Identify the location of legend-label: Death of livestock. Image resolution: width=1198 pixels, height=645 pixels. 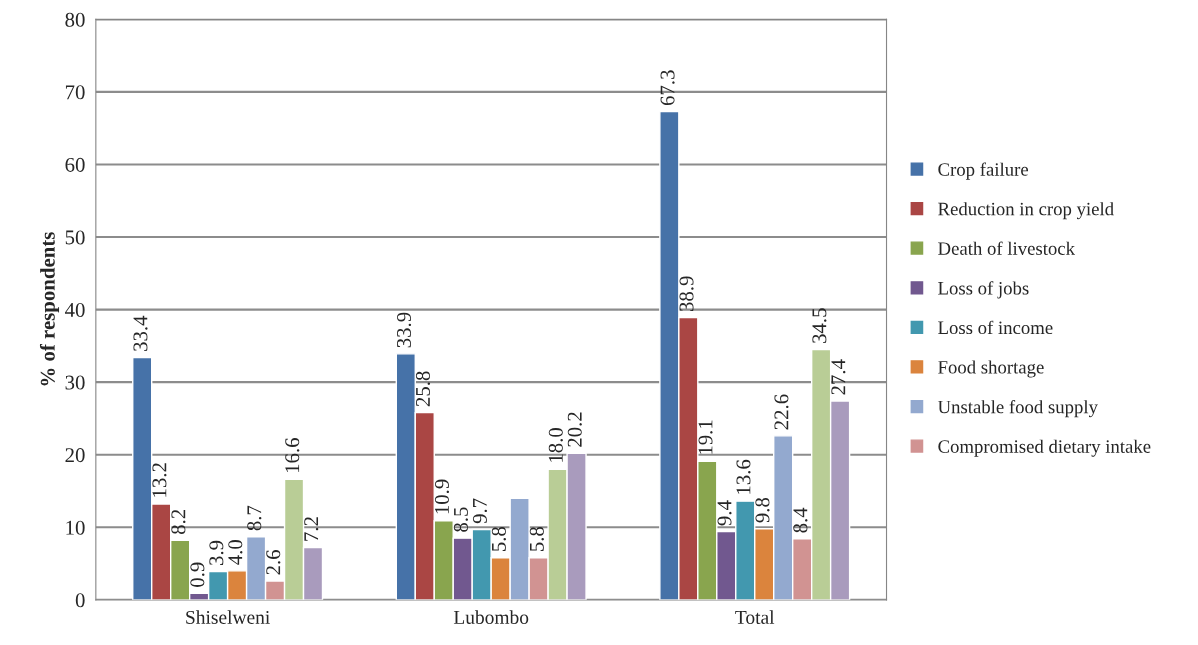
(1007, 248).